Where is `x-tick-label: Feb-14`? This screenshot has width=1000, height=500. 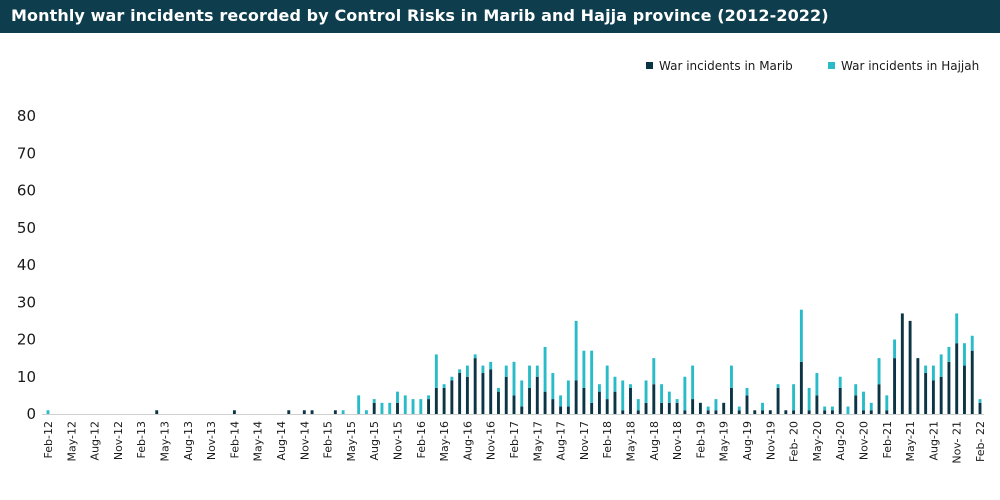
x-tick-label: Feb-14 is located at coordinates (234, 439).